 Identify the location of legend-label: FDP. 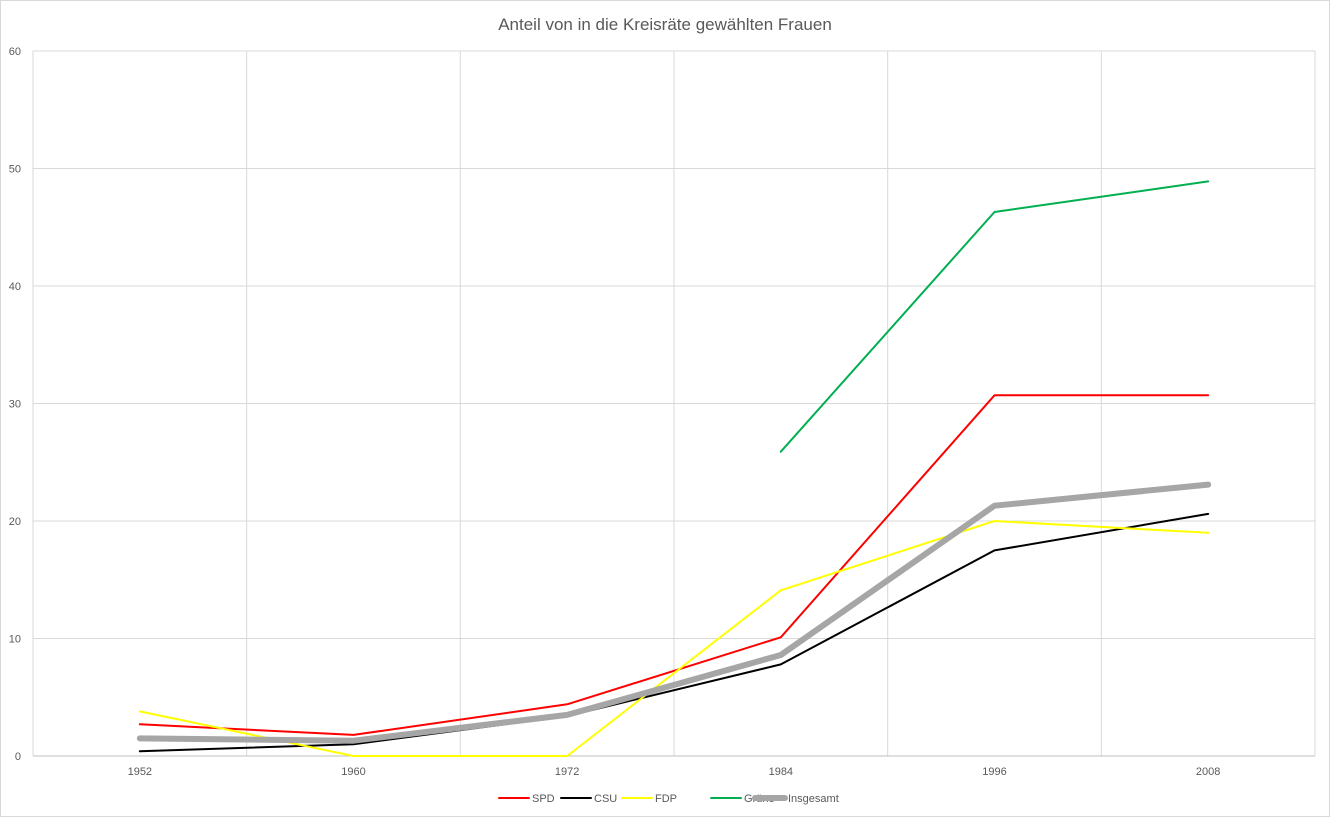
(666, 799).